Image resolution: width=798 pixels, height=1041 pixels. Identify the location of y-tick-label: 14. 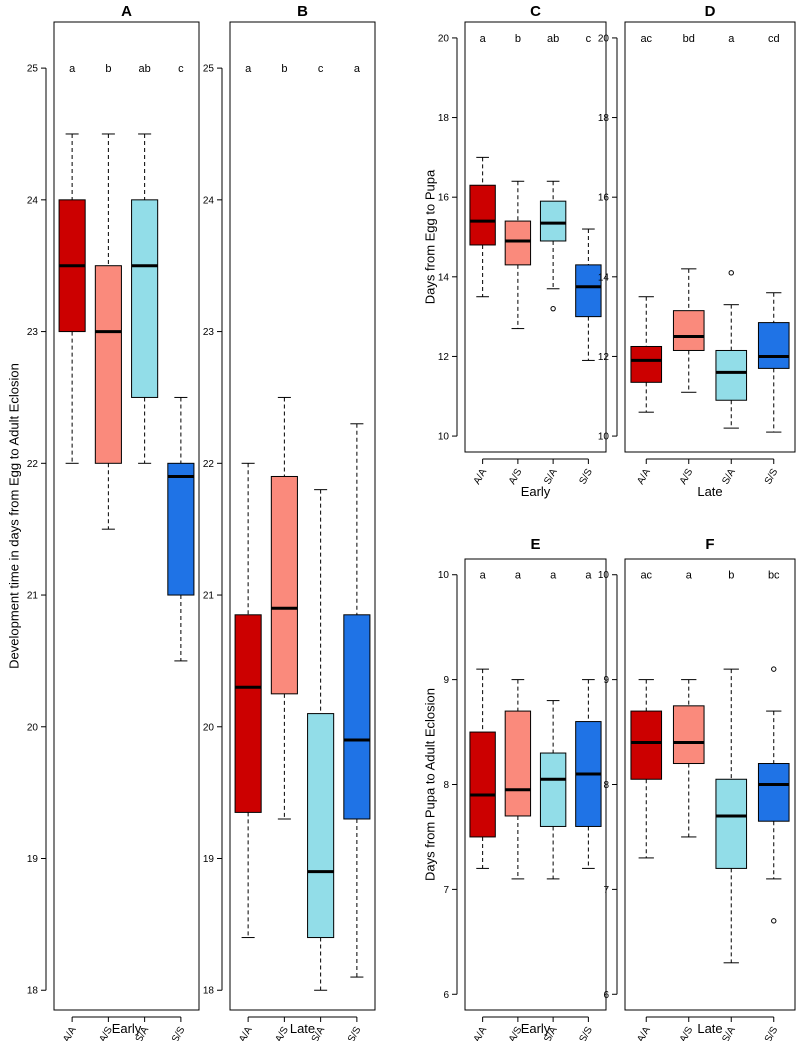
(444, 277).